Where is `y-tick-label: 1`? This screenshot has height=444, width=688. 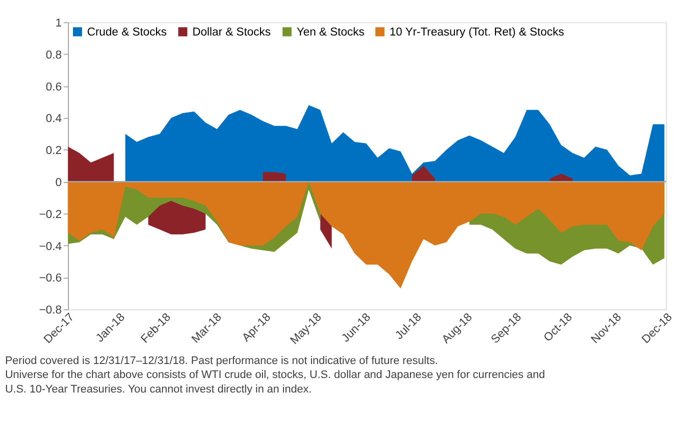
y-tick-label: 1 is located at coordinates (58, 24).